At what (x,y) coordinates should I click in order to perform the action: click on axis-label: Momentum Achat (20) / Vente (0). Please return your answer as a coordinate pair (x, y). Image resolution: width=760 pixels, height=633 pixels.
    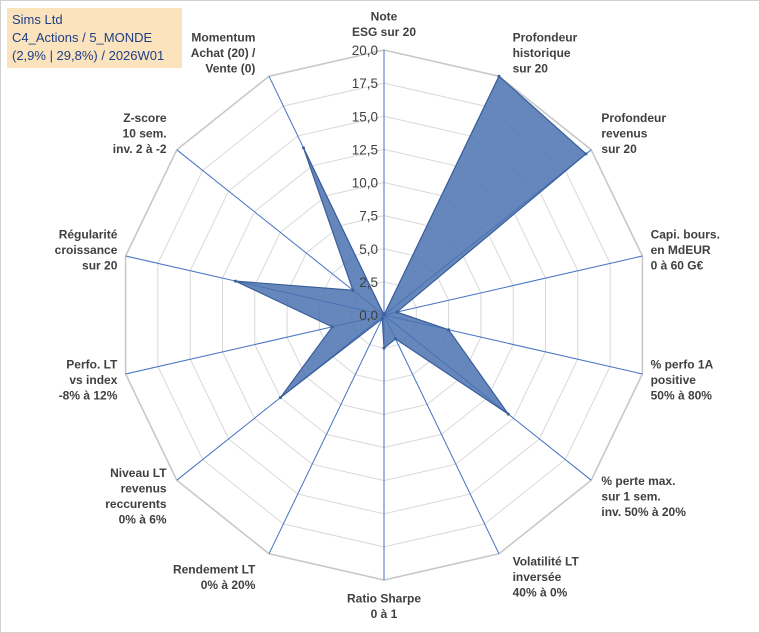
    Looking at the image, I should click on (223, 52).